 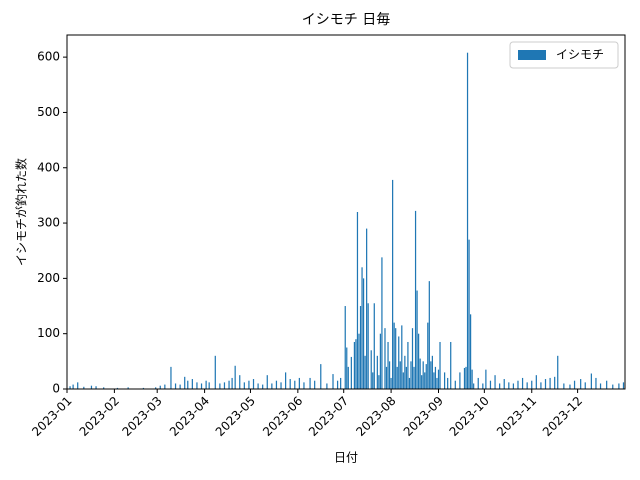 I want to click on y-axis-label: イシモチが釣れた数, so click(x=21, y=212).